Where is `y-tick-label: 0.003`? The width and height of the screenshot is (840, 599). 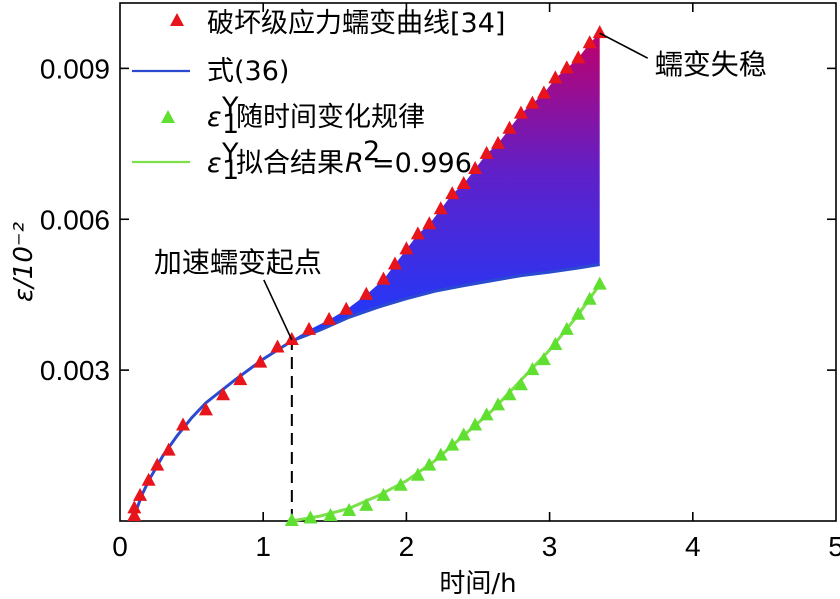 y-tick-label: 0.003 is located at coordinates (75, 370).